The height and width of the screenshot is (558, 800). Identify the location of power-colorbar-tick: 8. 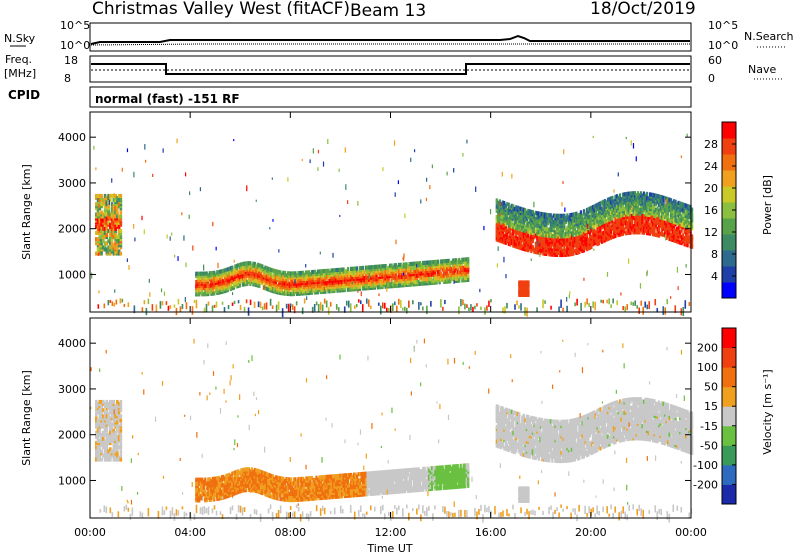
(714, 254).